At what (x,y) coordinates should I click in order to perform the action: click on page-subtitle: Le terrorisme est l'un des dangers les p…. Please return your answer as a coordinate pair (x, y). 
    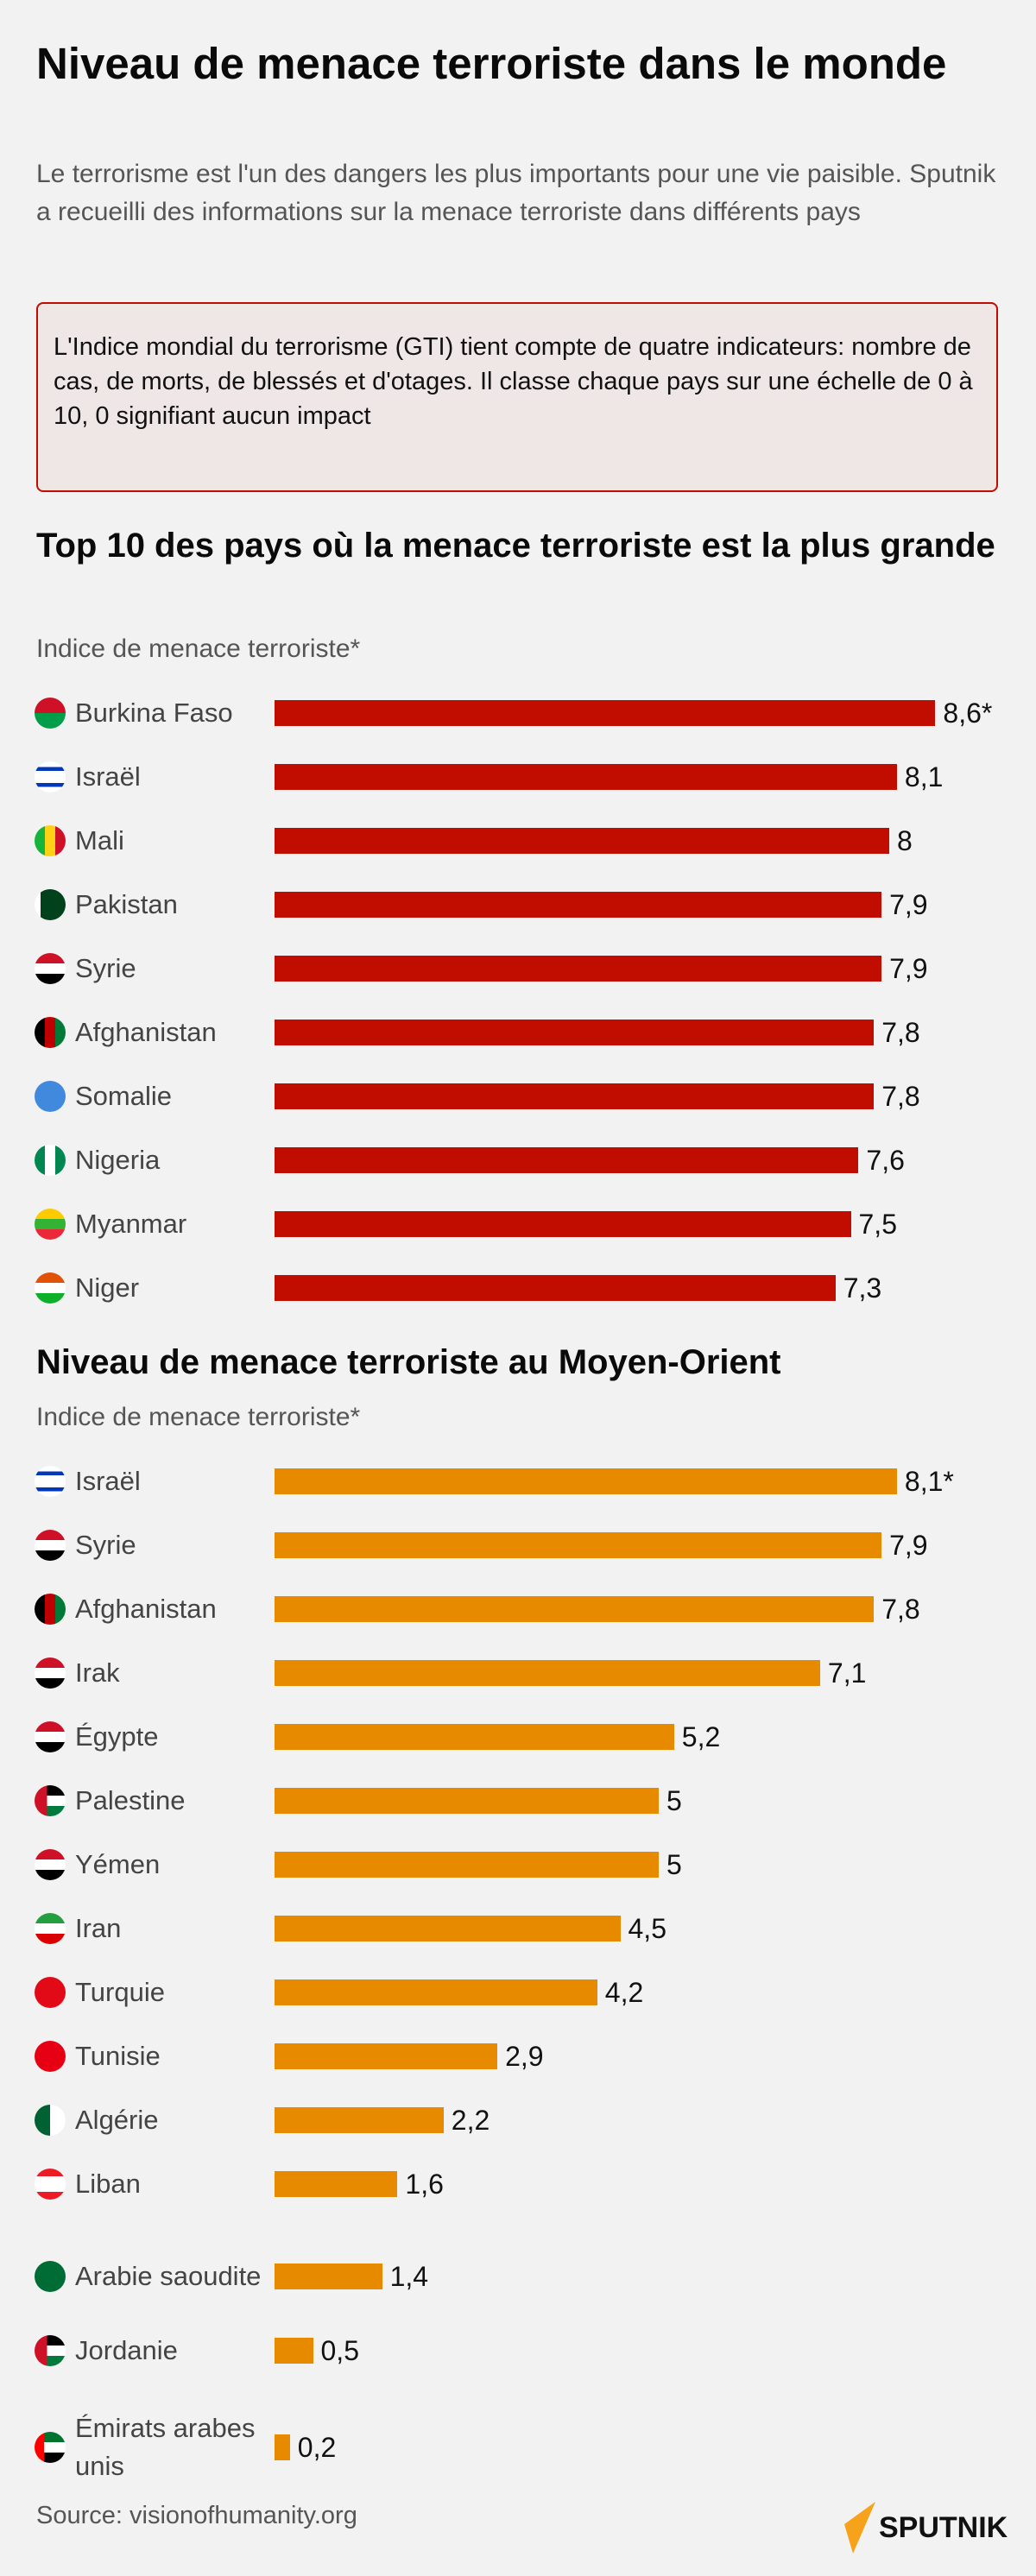
    Looking at the image, I should click on (516, 193).